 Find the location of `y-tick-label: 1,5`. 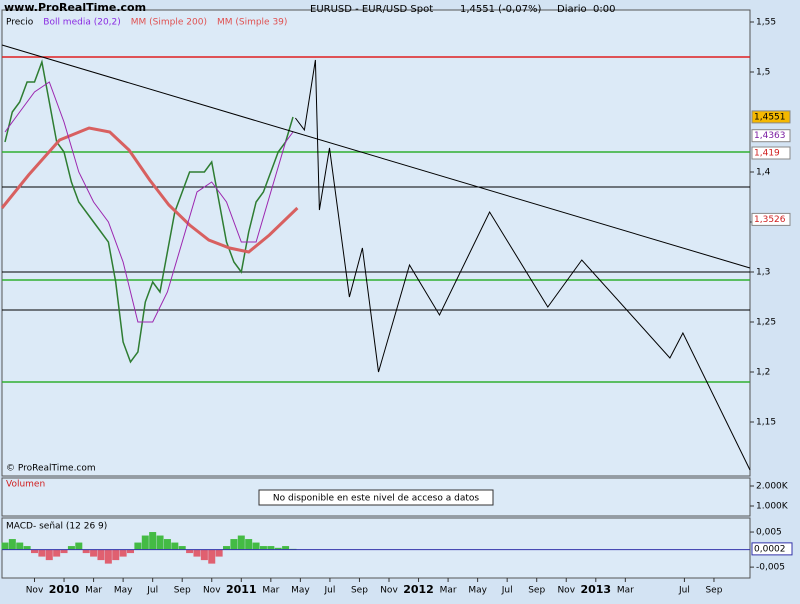

y-tick-label: 1,5 is located at coordinates (763, 73).